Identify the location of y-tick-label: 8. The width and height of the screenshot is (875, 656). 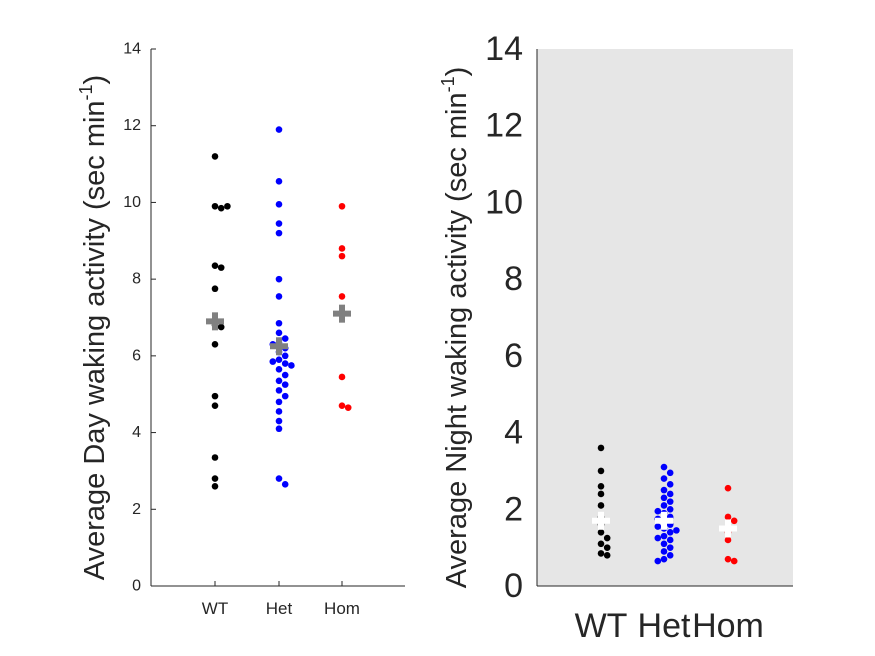
(513, 279).